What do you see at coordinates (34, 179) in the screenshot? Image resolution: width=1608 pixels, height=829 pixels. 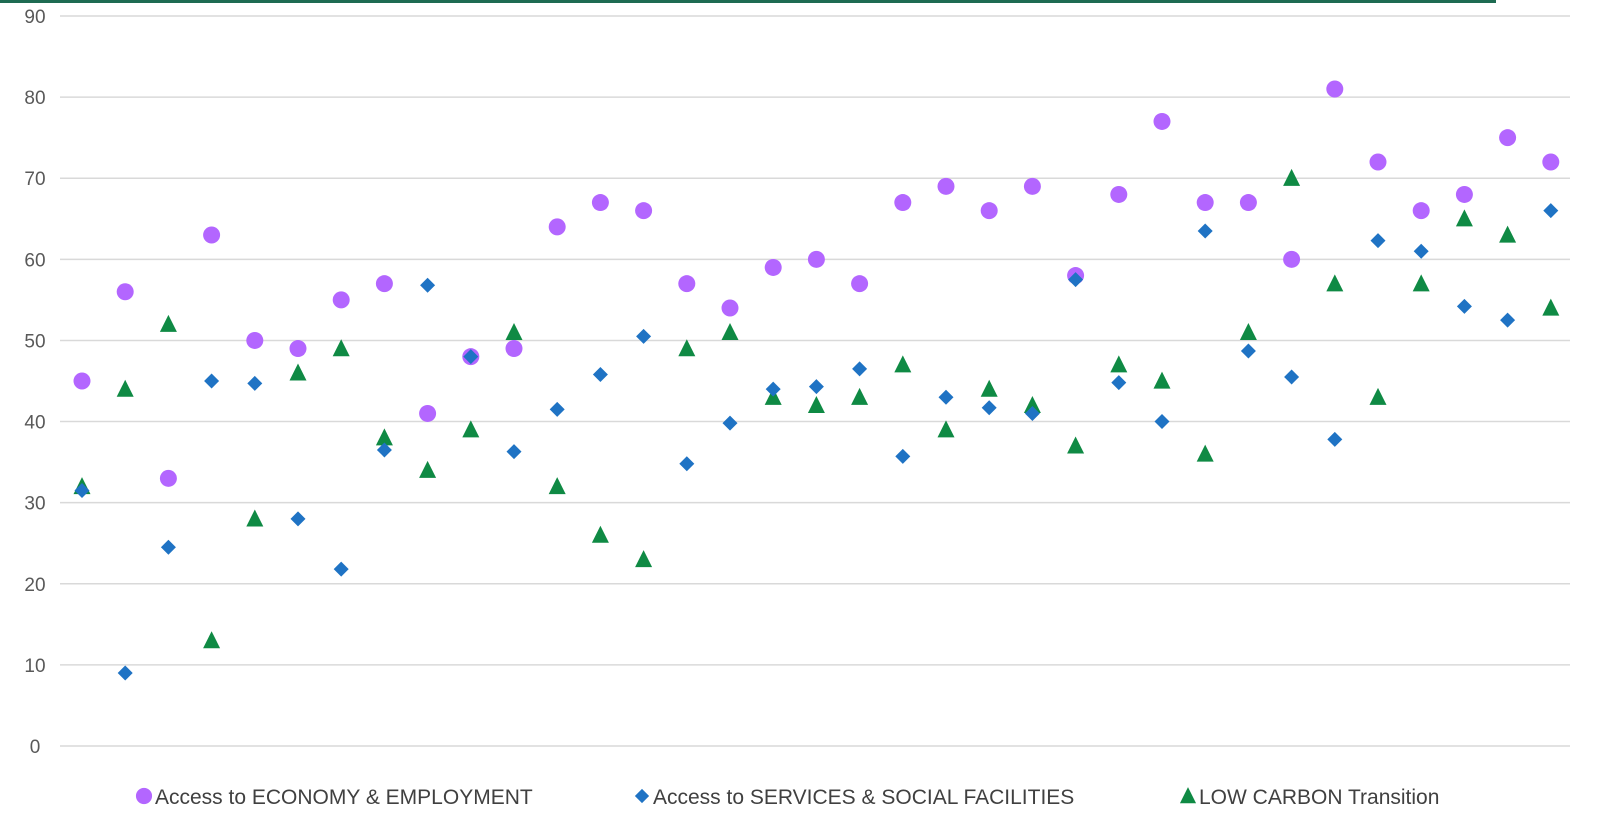 I see `y-tick-label: 70` at bounding box center [34, 179].